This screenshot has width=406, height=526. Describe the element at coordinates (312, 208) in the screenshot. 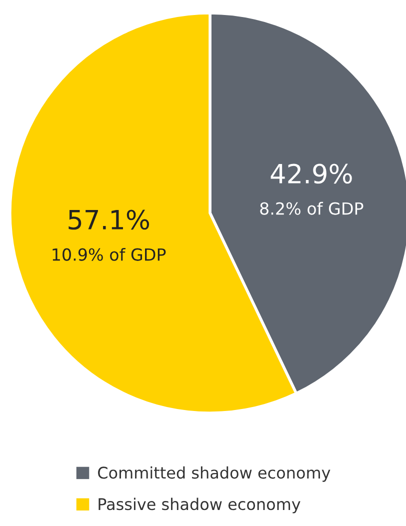

I see `text: 8.2% of GDP` at that location.